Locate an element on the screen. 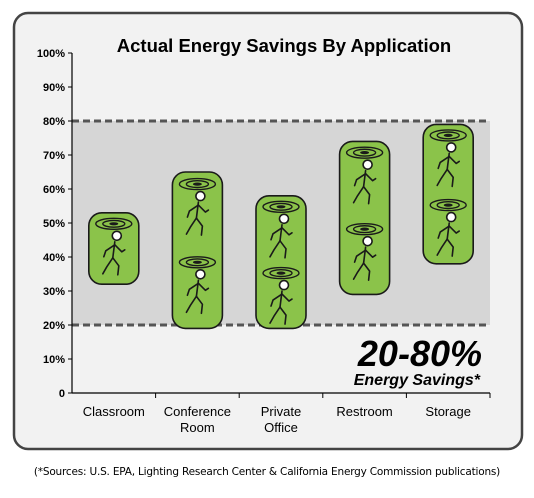 The image size is (534, 498). range-pill-classroom is located at coordinates (114, 249).